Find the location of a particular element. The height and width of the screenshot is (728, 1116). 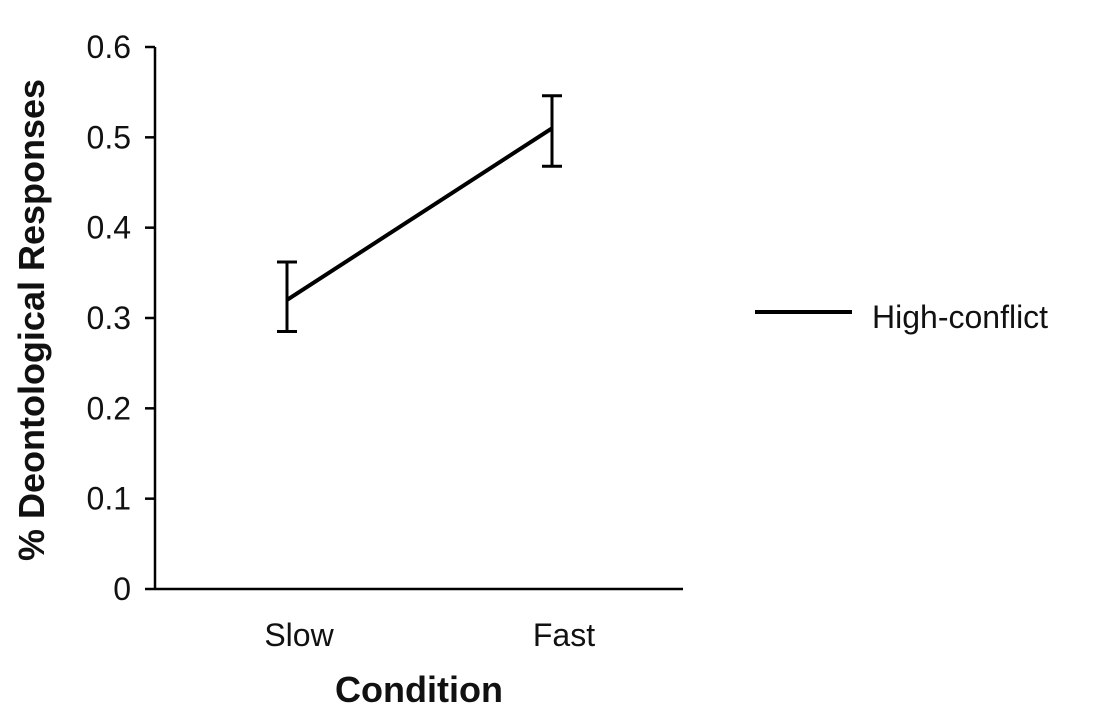

y-tick-label: 0.3 is located at coordinates (109, 318).